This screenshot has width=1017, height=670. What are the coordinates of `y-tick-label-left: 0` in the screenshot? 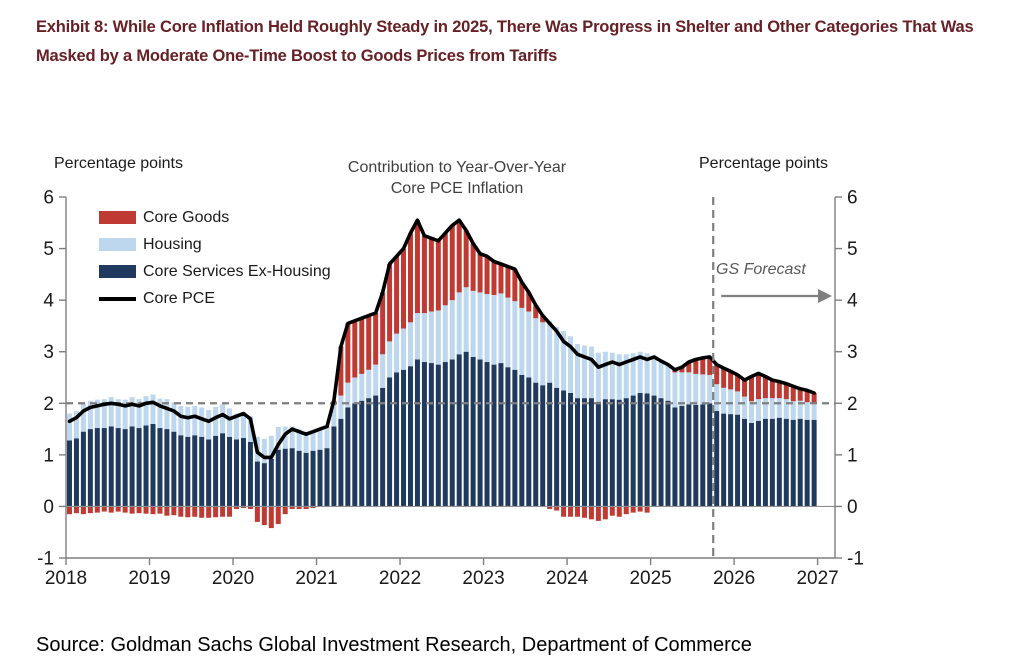 It's located at (48, 507).